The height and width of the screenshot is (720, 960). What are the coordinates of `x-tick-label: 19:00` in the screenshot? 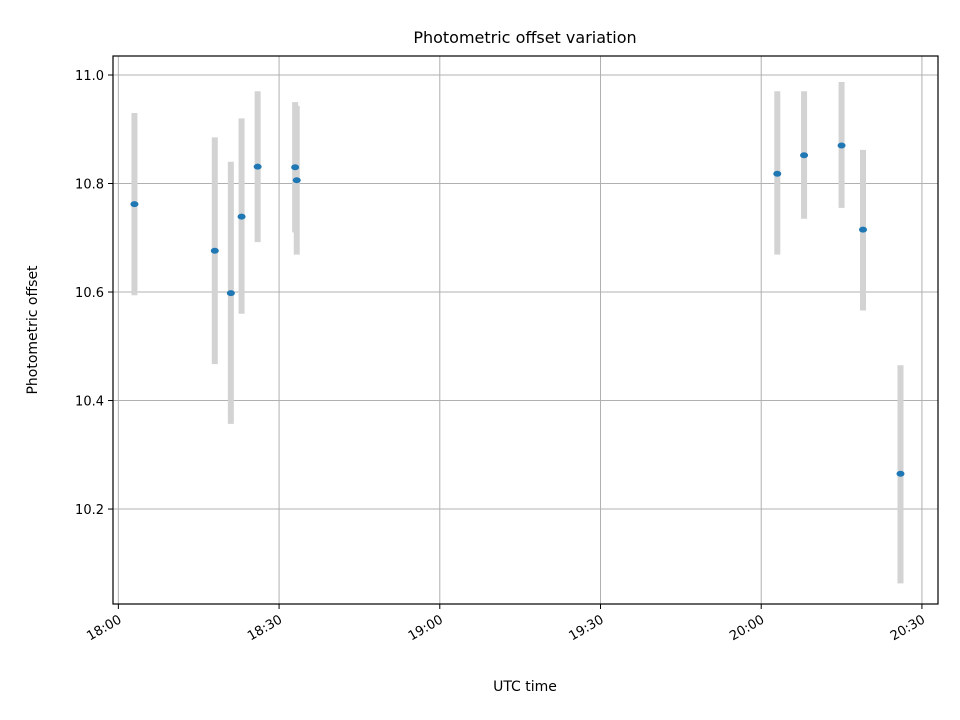 It's located at (426, 628).